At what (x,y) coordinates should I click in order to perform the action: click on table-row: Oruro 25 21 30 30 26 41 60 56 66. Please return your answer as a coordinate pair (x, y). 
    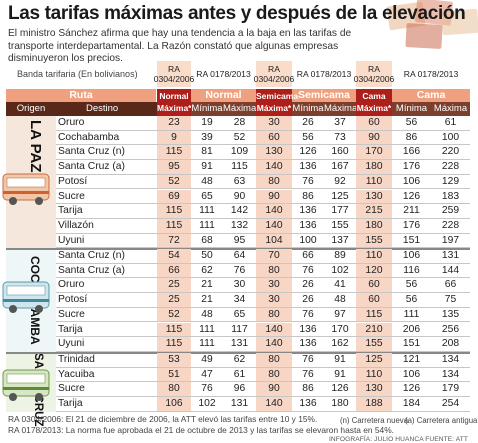
    Looking at the image, I should click on (263, 286).